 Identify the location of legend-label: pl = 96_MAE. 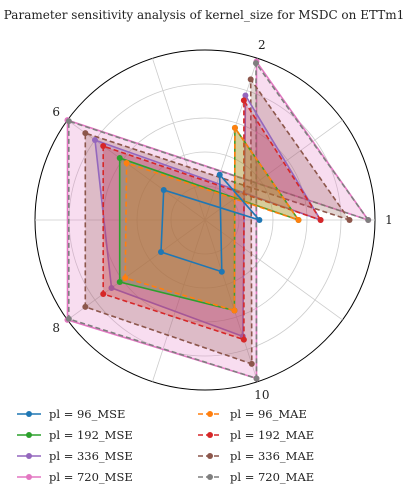
(268, 414).